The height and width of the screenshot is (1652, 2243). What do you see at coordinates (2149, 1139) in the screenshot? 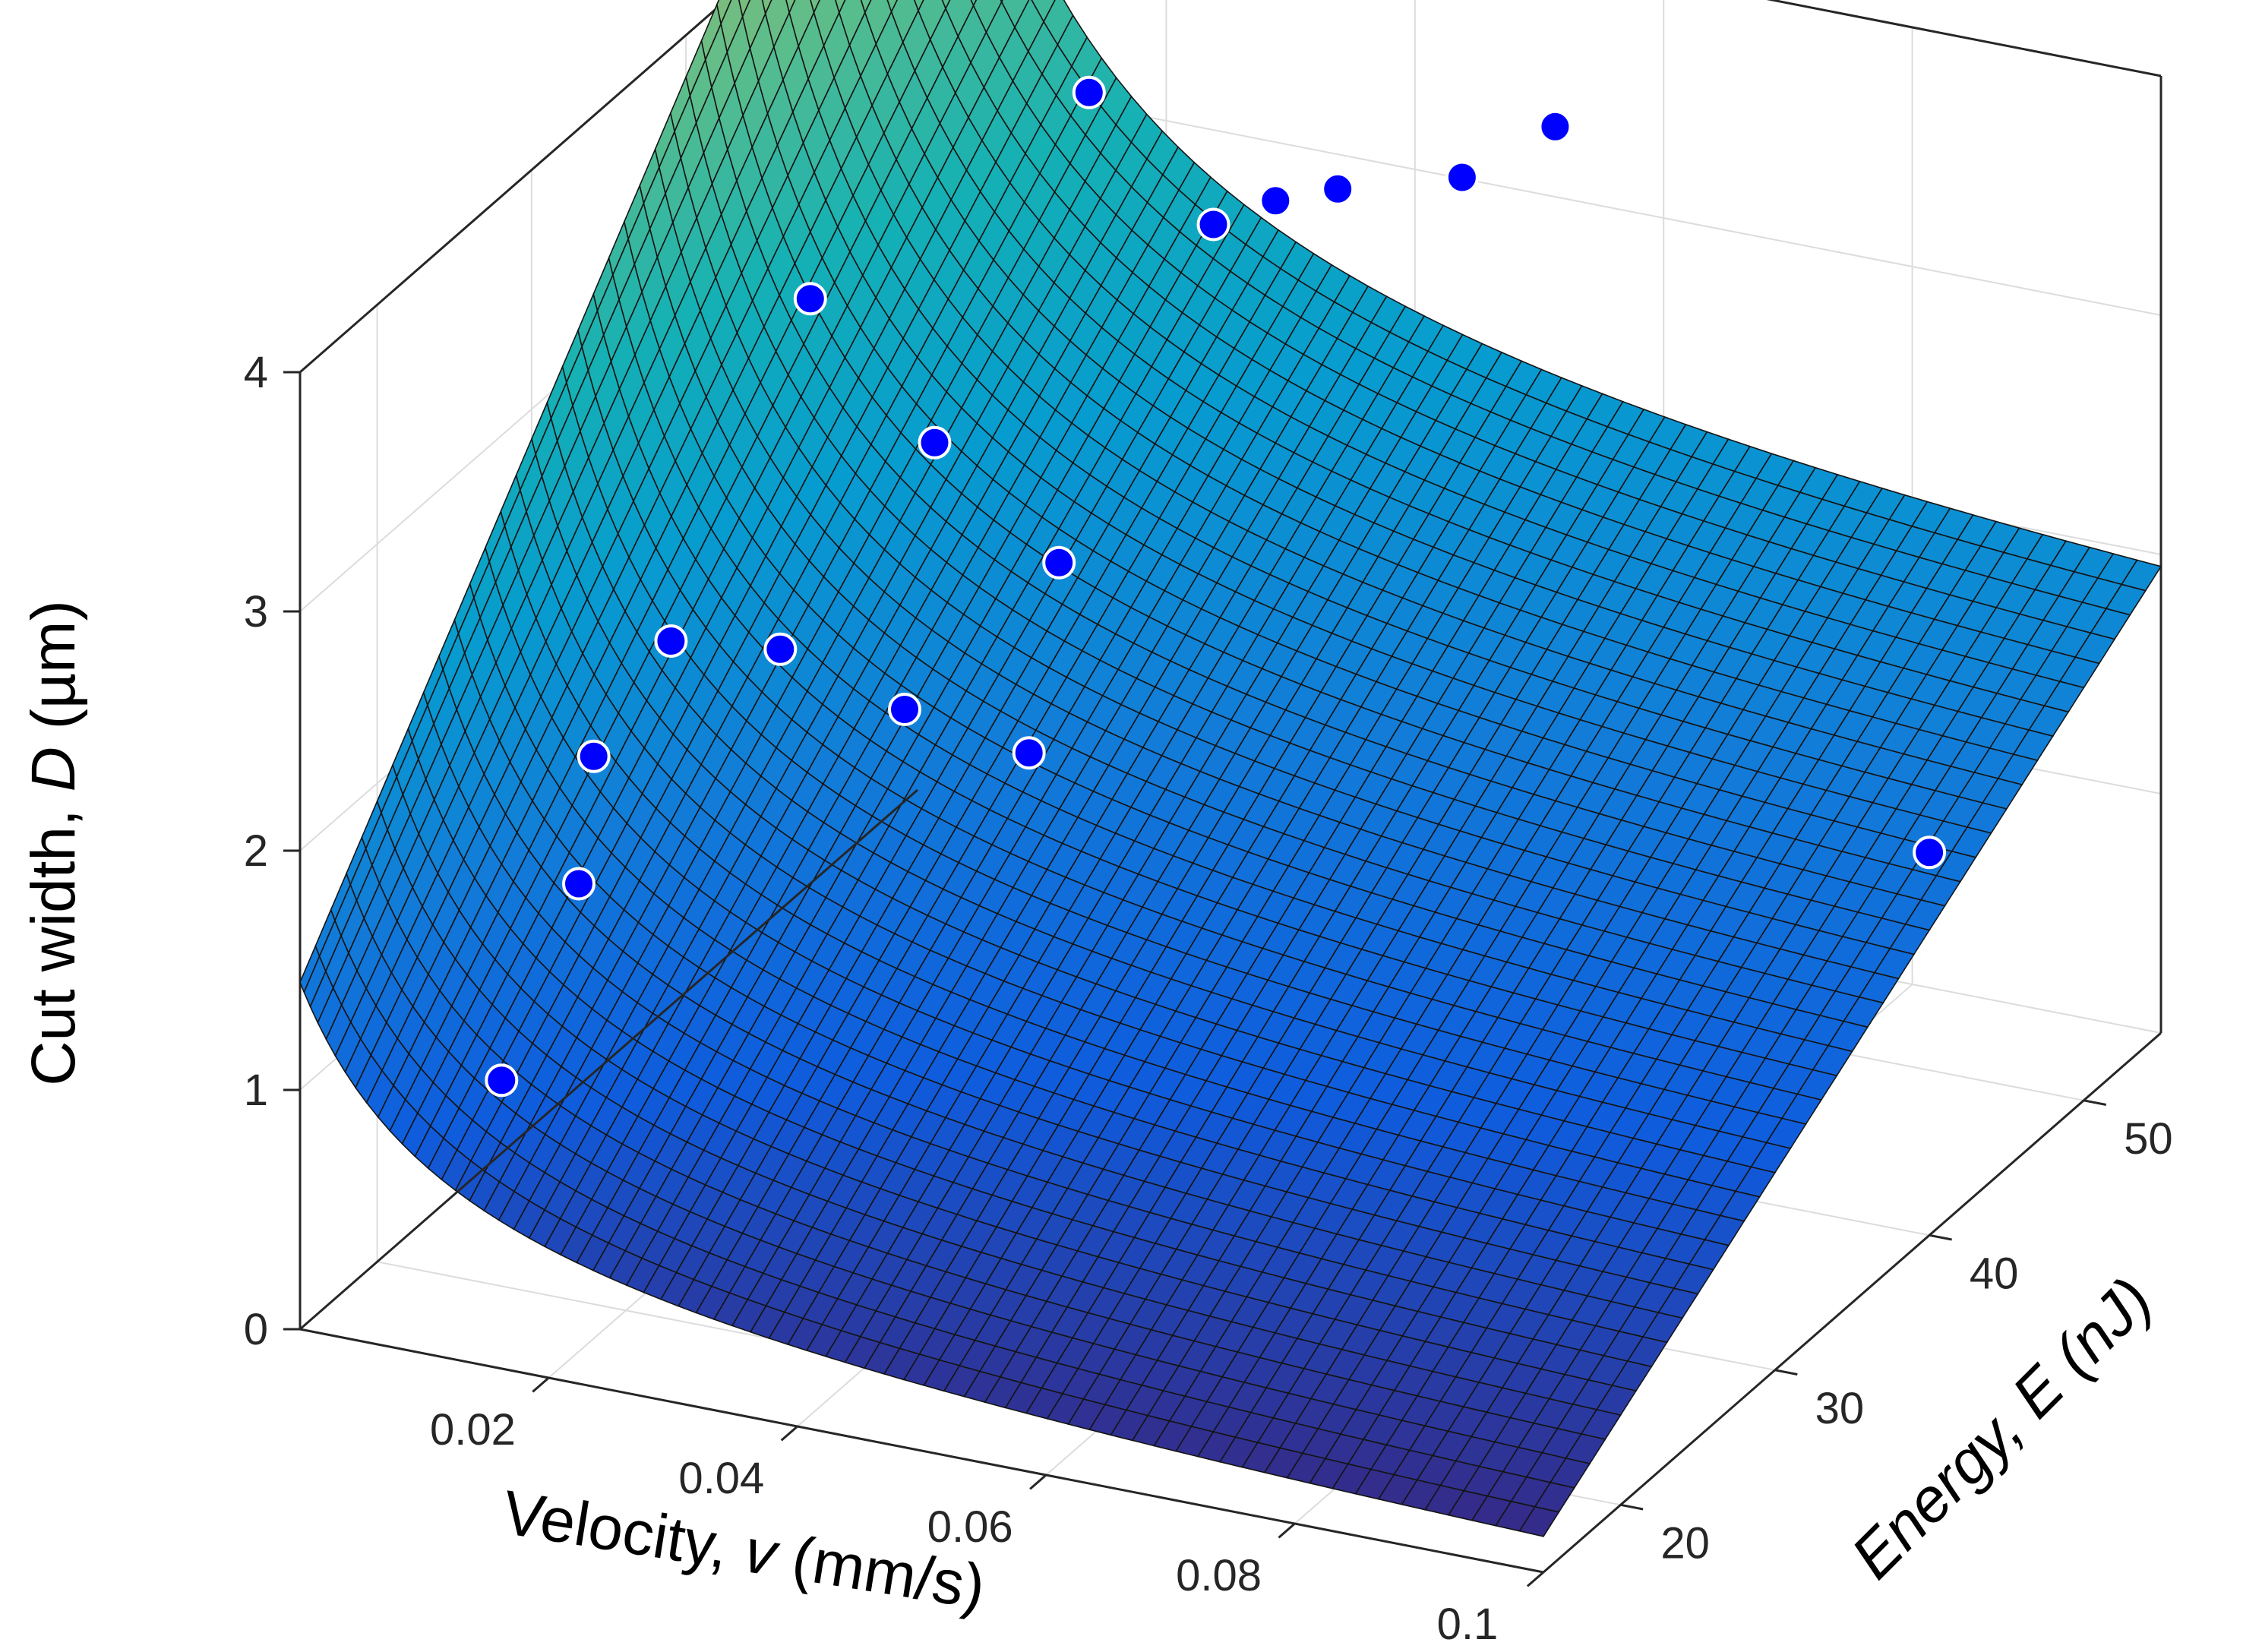
I see `y-tick-label: 50` at bounding box center [2149, 1139].